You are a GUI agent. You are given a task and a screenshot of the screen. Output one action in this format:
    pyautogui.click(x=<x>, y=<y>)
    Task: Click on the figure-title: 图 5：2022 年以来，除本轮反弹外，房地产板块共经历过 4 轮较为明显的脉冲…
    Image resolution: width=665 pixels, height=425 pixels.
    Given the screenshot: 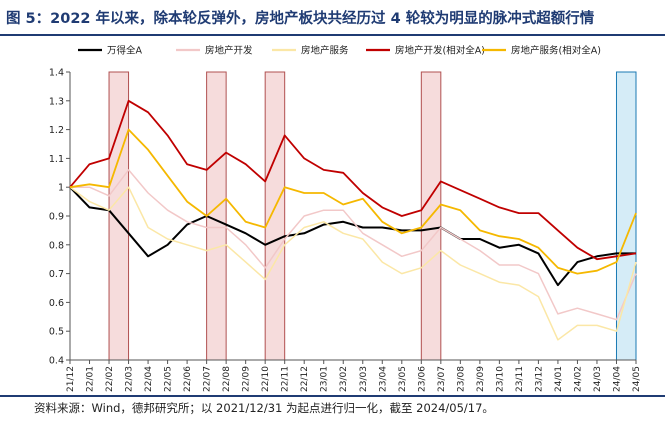 What is the action you would take?
    pyautogui.click(x=300, y=19)
    